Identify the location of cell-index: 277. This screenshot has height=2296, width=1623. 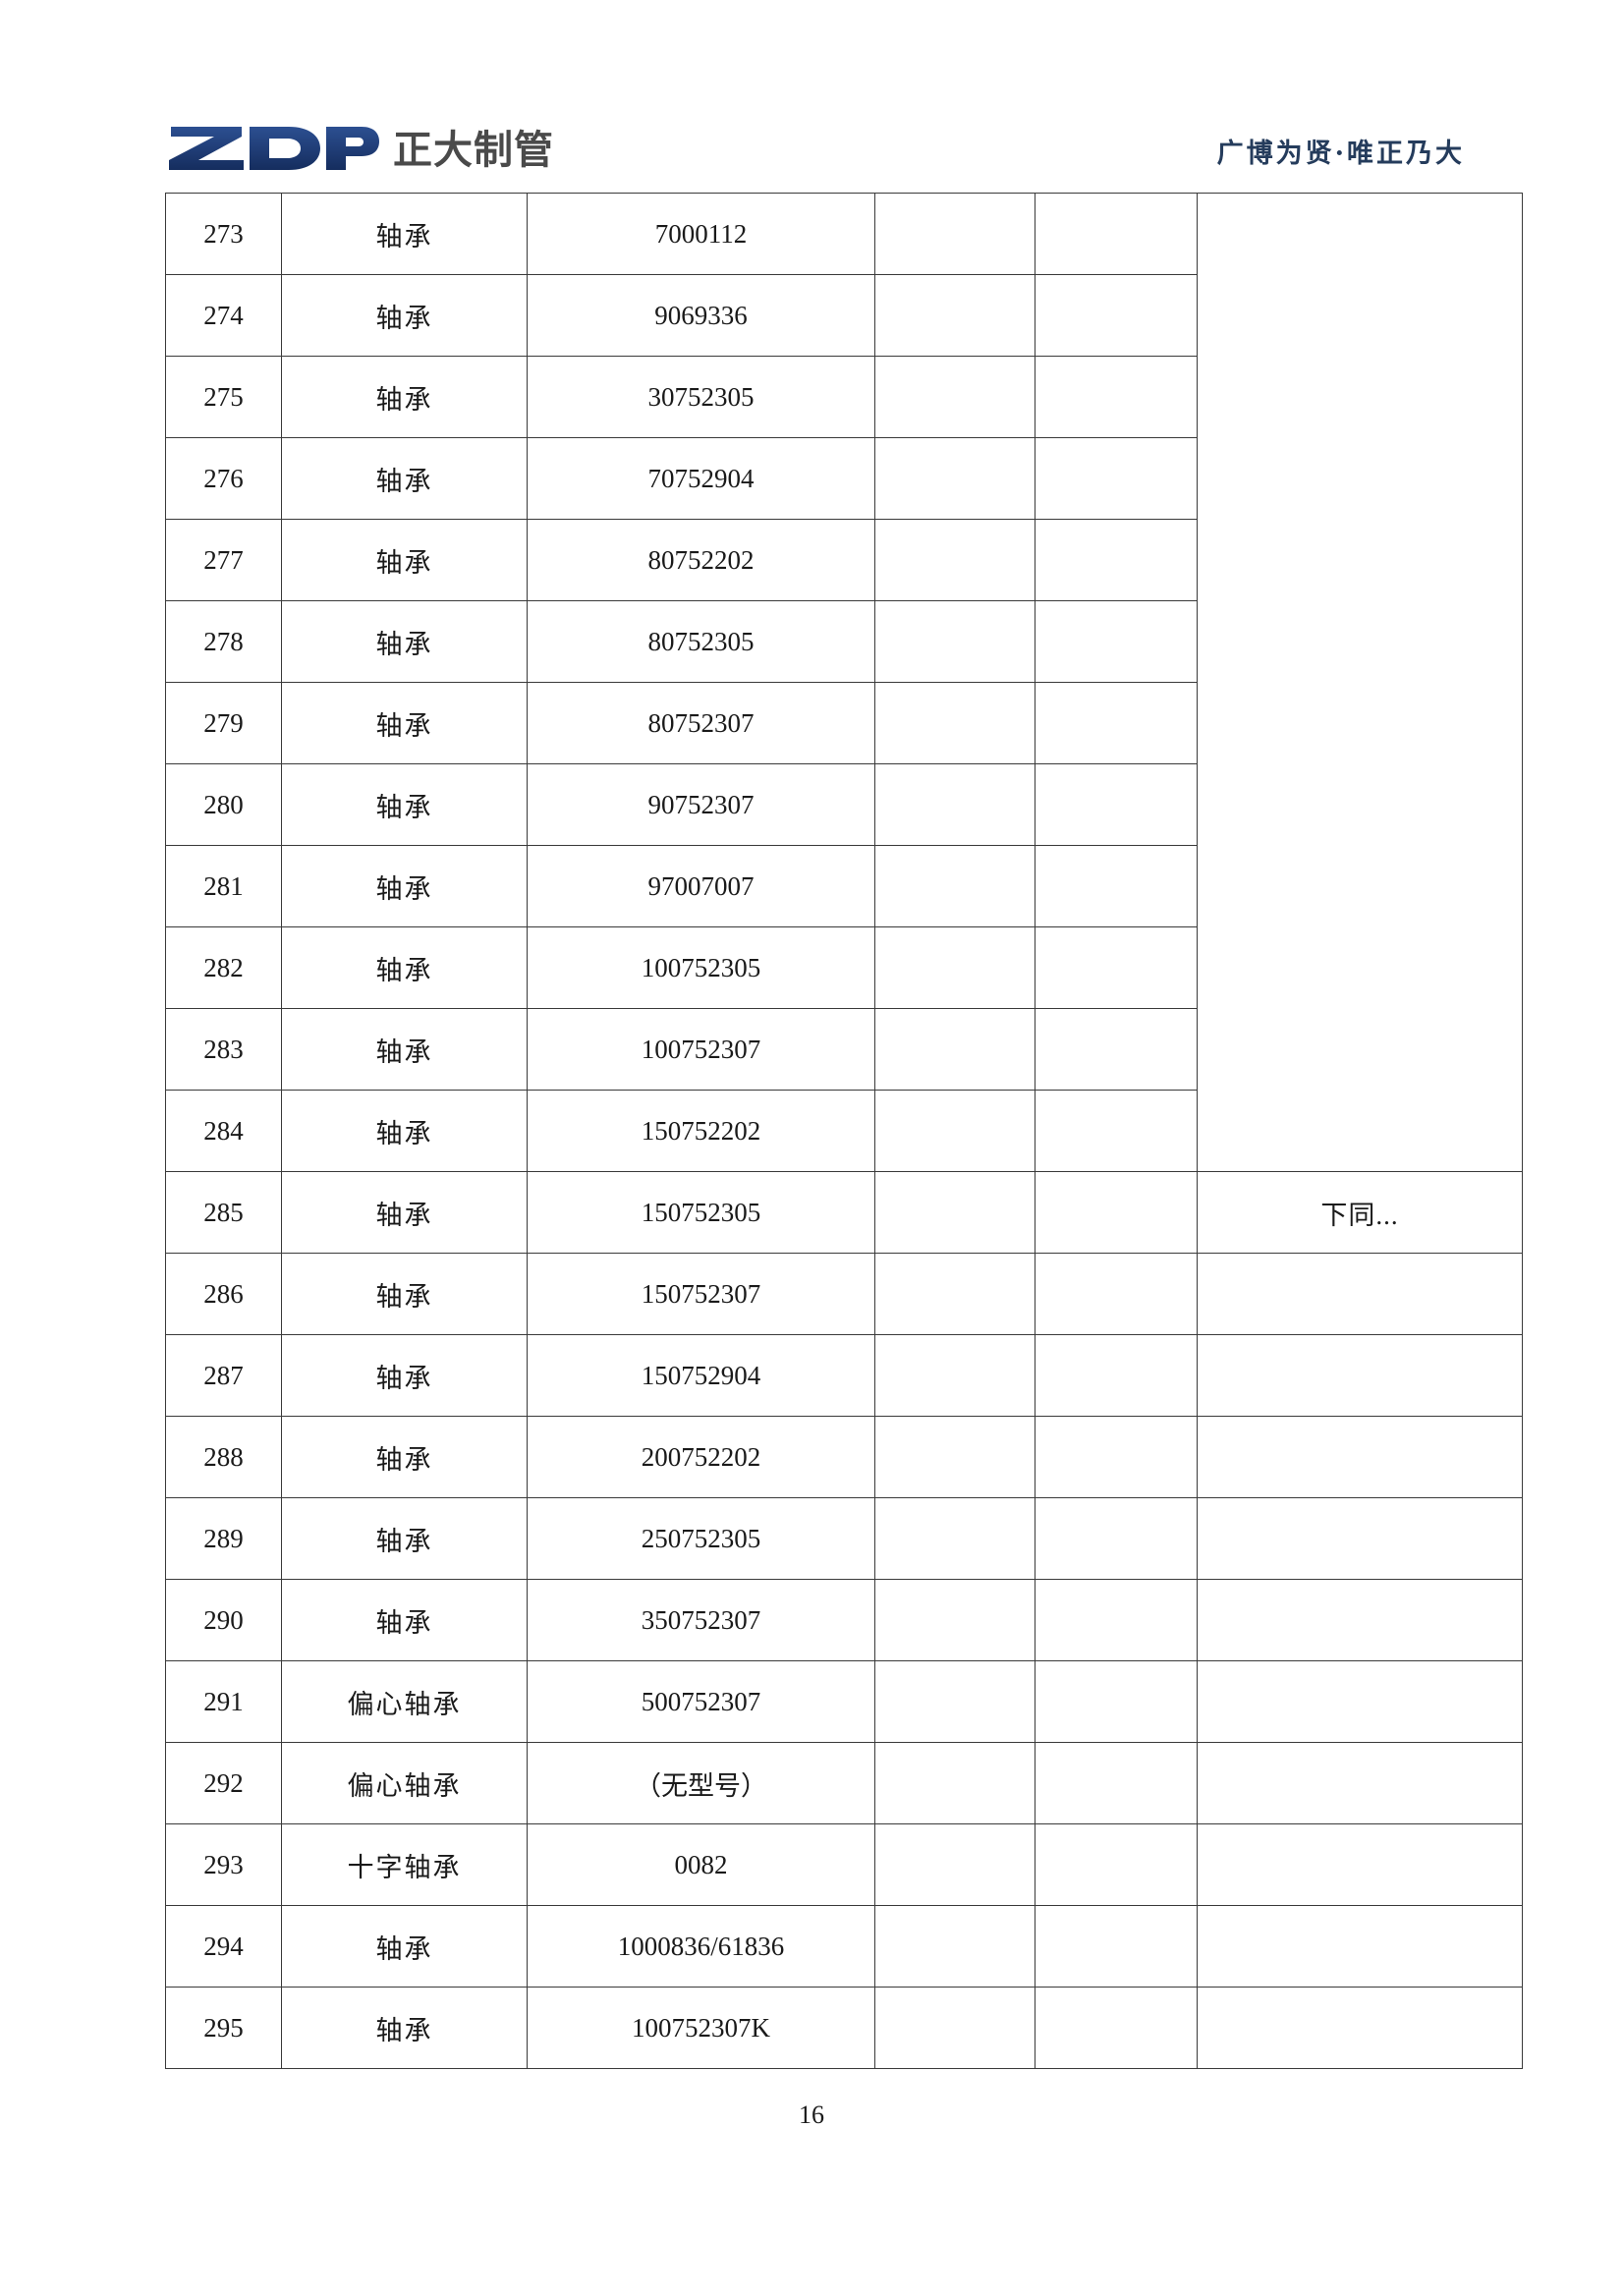
(223, 560).